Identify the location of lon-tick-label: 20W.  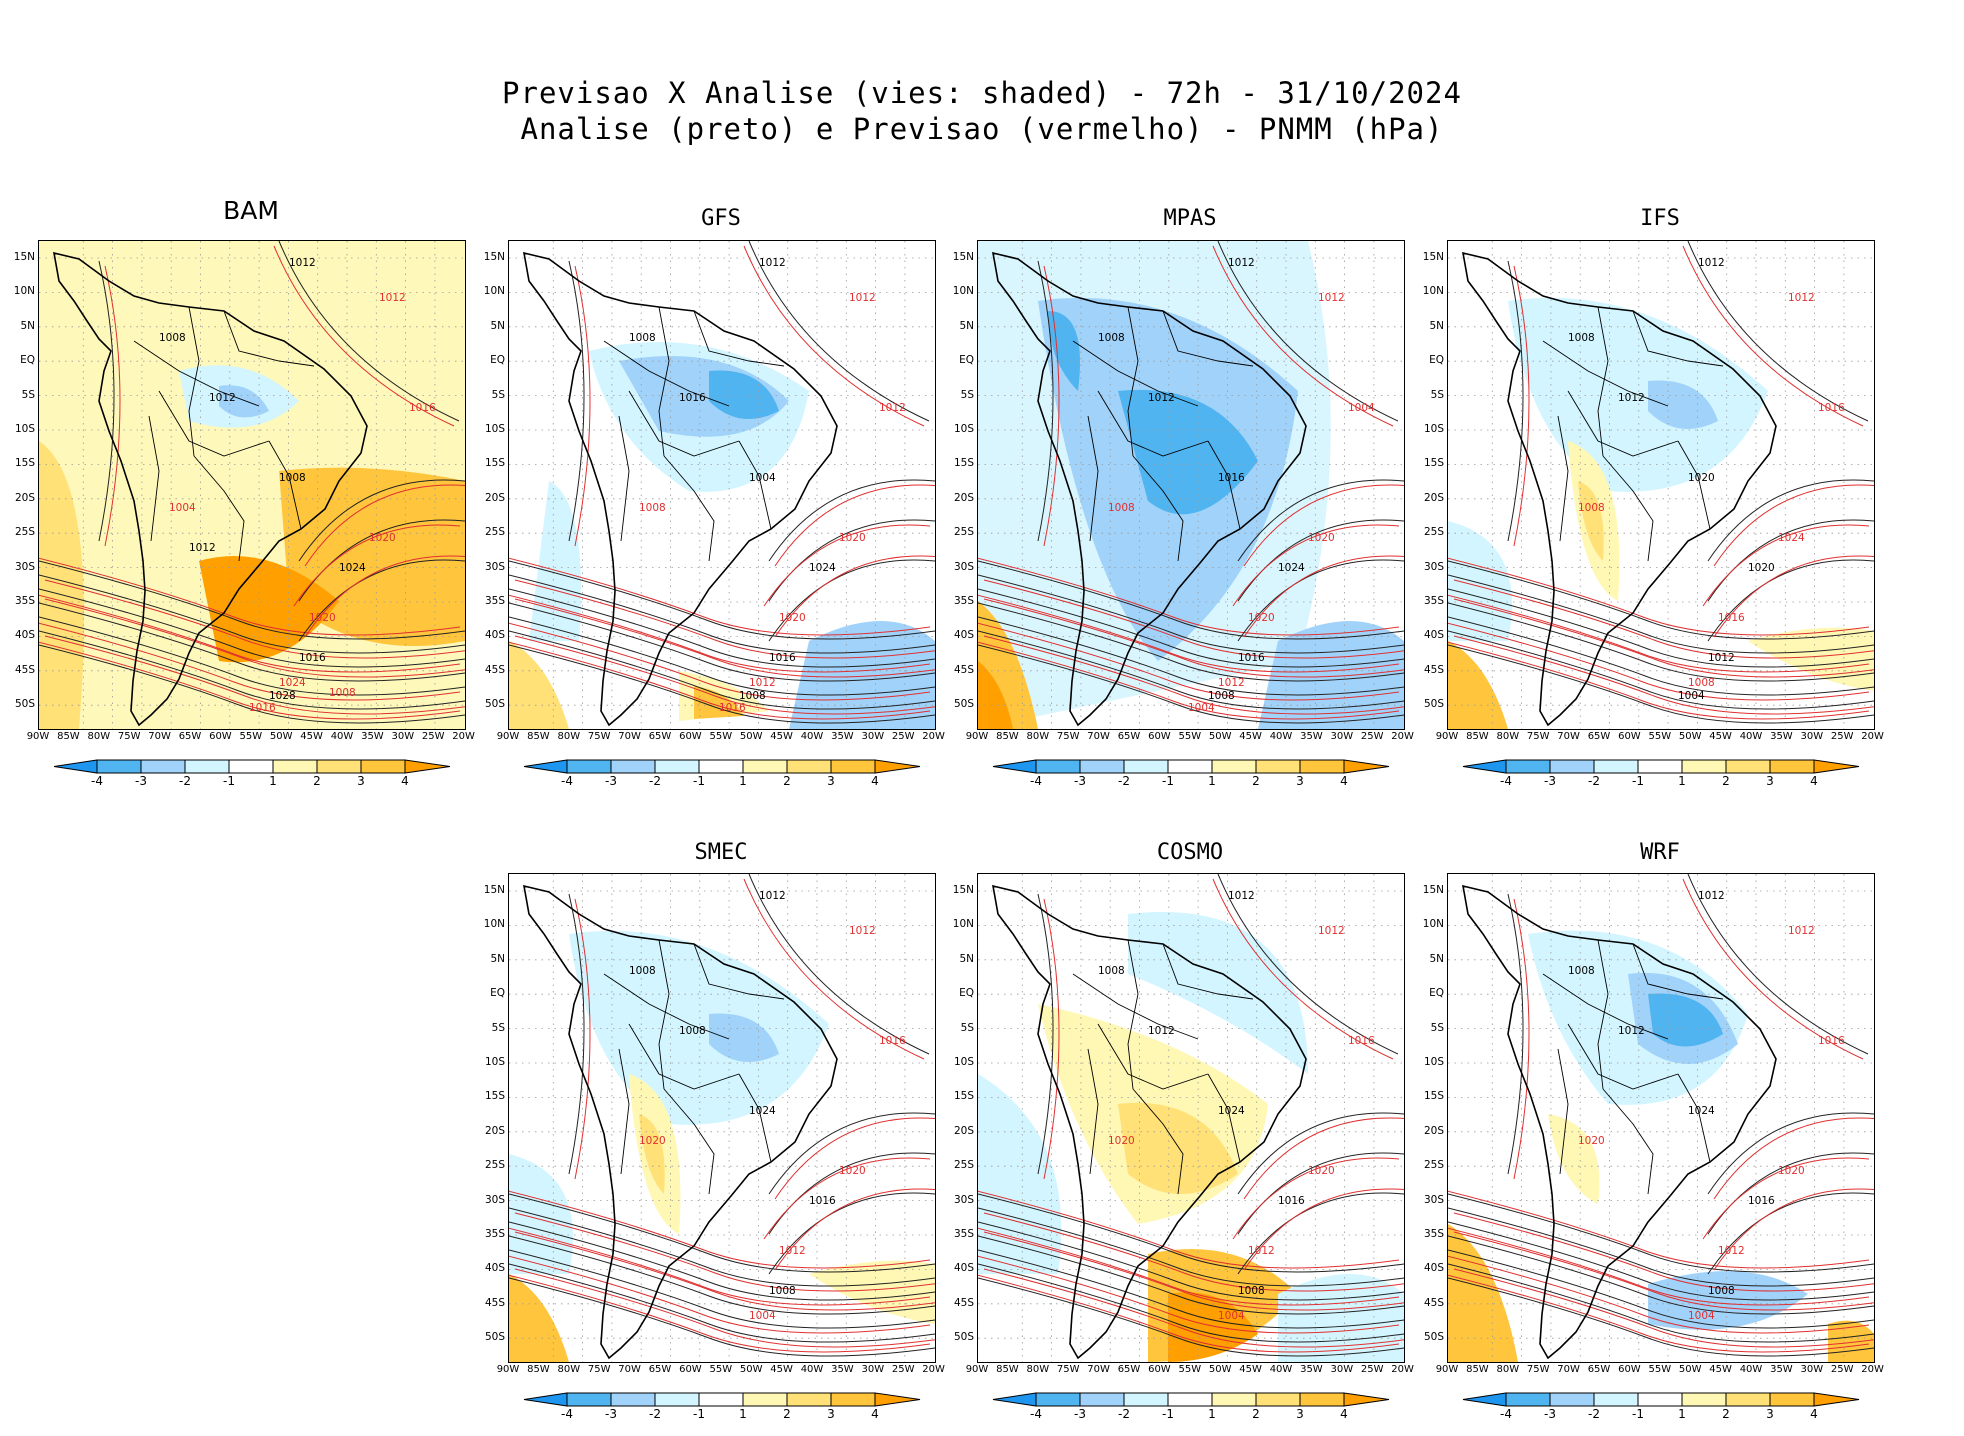
(933, 736).